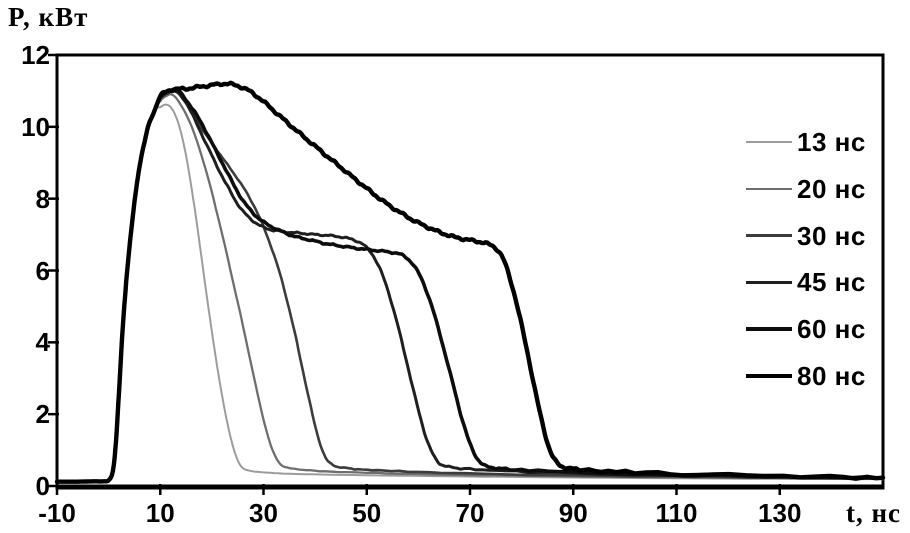 The width and height of the screenshot is (910, 533). What do you see at coordinates (831, 235) in the screenshot?
I see `legend-label: 30 нс` at bounding box center [831, 235].